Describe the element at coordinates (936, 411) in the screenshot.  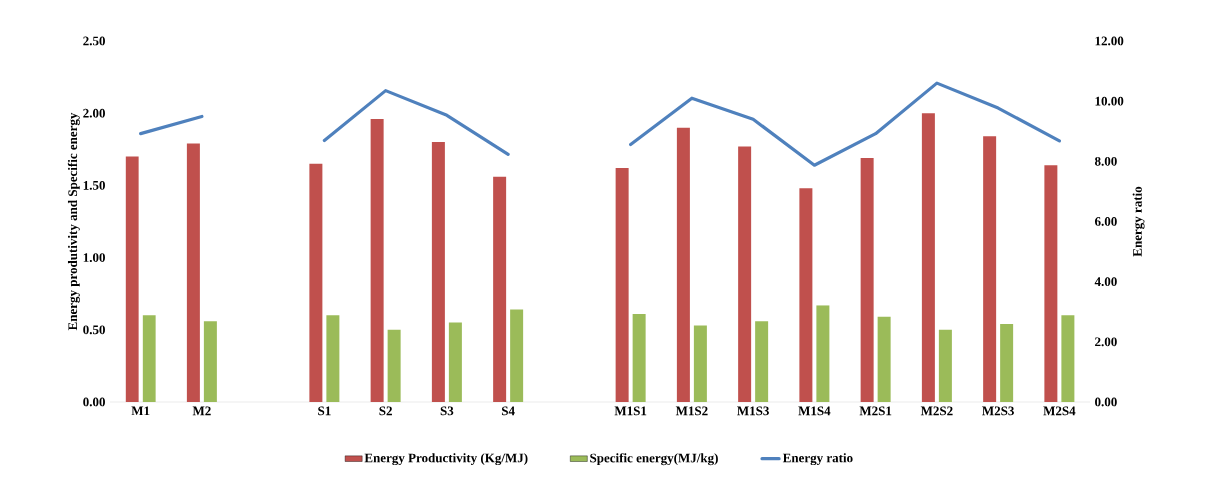
I see `x-tick-label: M2S2` at that location.